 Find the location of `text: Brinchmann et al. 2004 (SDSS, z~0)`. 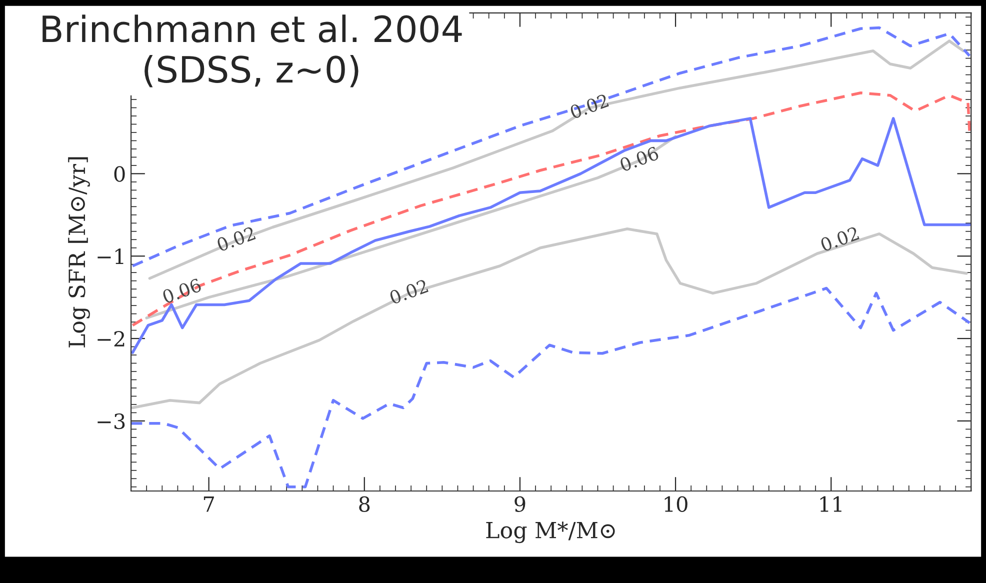

text: Brinchmann et al. 2004 (SDSS, z~0) is located at coordinates (252, 51).